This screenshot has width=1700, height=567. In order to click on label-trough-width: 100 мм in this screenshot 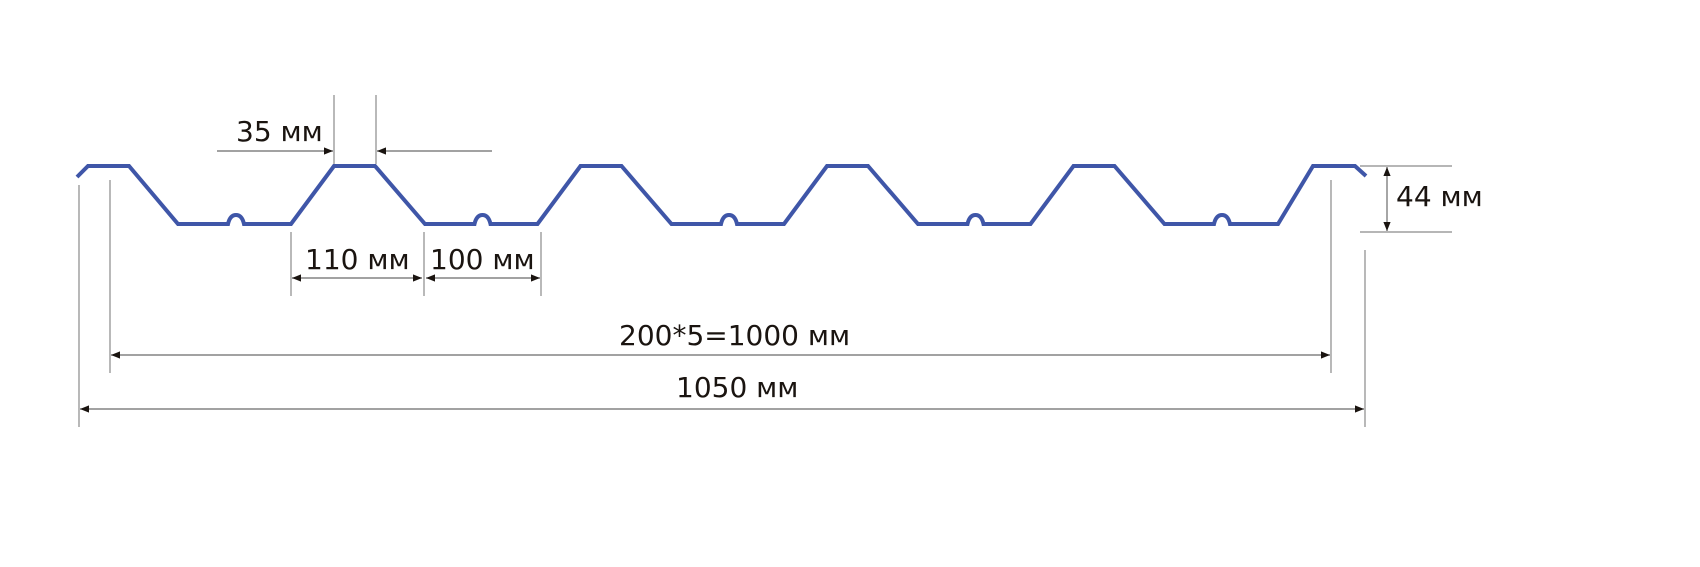, I will do `click(482, 259)`.